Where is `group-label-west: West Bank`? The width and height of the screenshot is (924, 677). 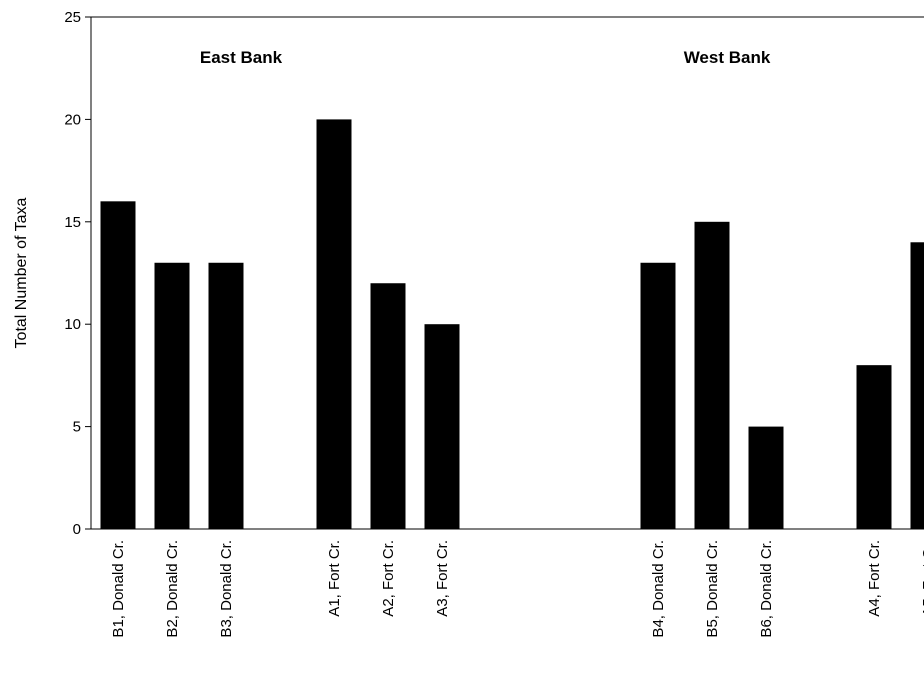 group-label-west: West Bank is located at coordinates (727, 57).